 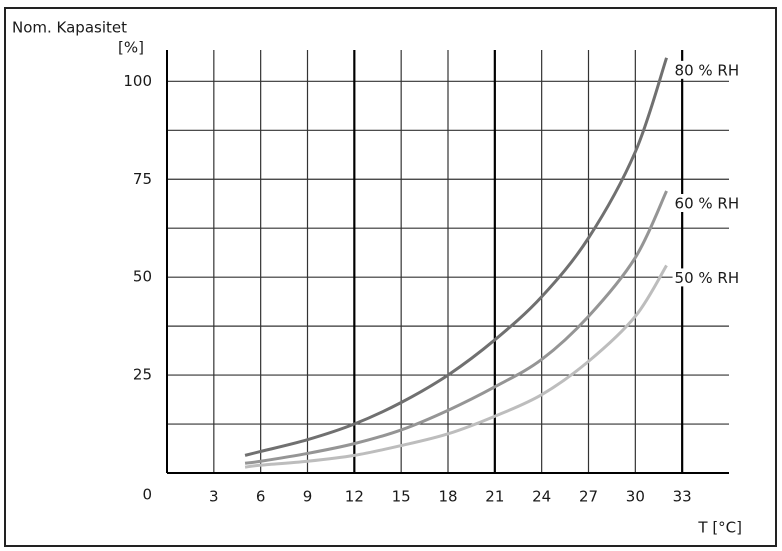 What do you see at coordinates (401, 497) in the screenshot?
I see `x-tick-label: 15` at bounding box center [401, 497].